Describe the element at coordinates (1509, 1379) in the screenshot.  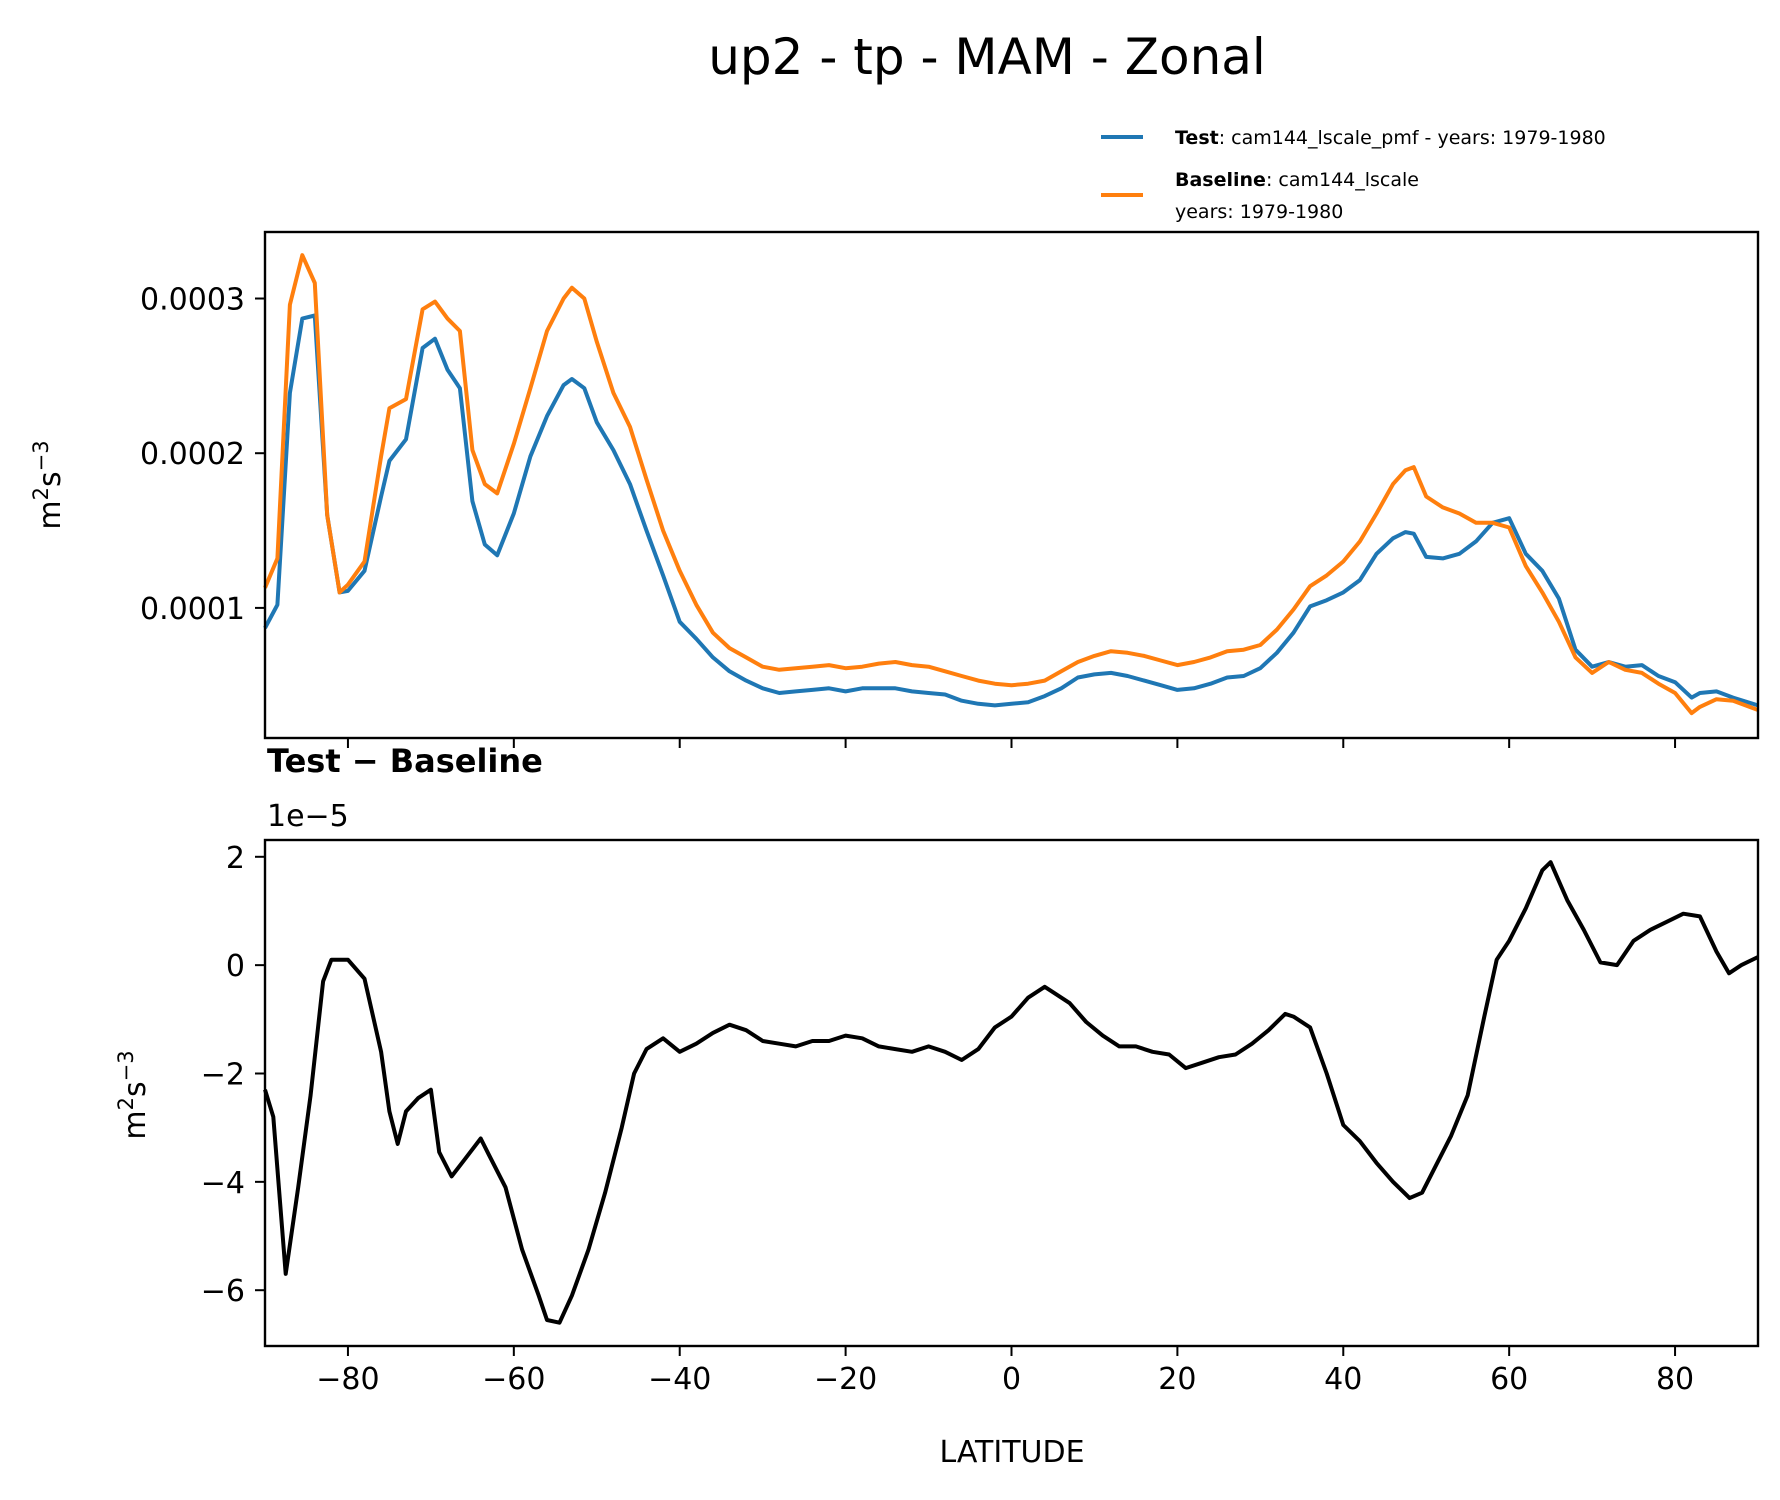
I see `x-tick-label: 60` at that location.